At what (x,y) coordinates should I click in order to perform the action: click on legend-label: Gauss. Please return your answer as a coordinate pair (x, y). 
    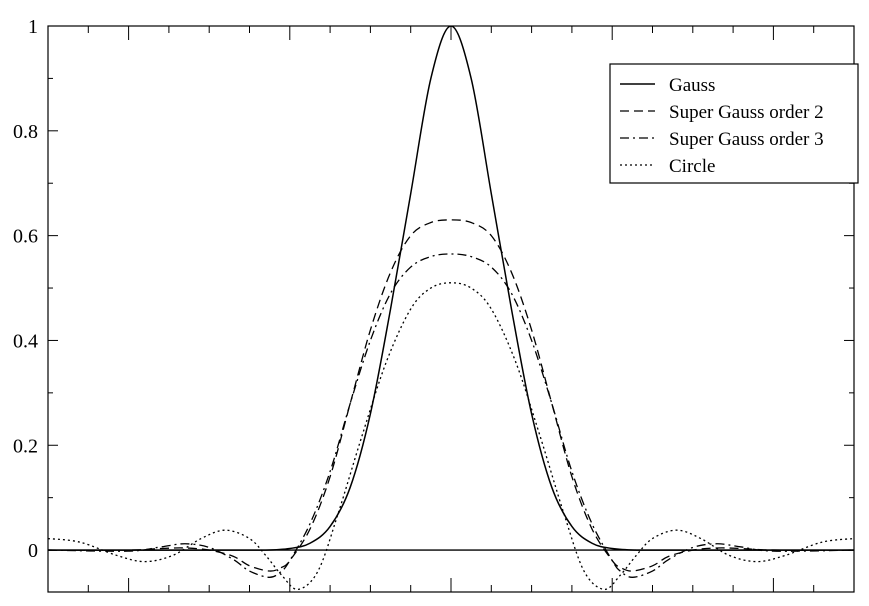
    Looking at the image, I should click on (692, 85).